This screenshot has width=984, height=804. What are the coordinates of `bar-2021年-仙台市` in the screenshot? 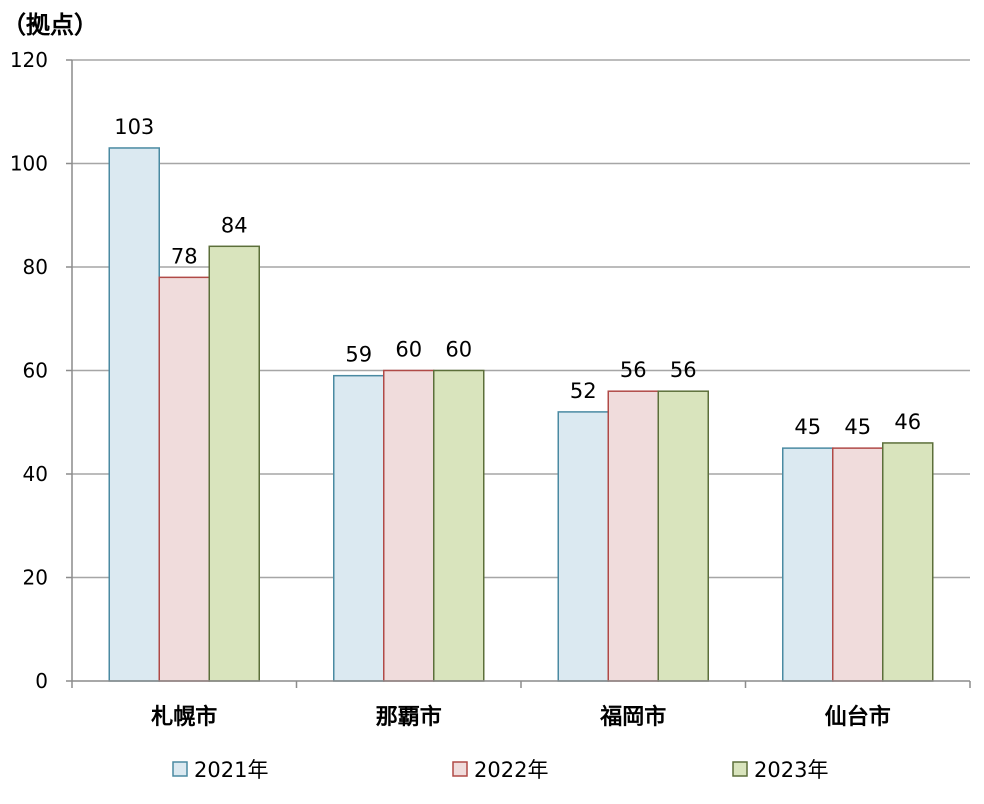 It's located at (808, 564).